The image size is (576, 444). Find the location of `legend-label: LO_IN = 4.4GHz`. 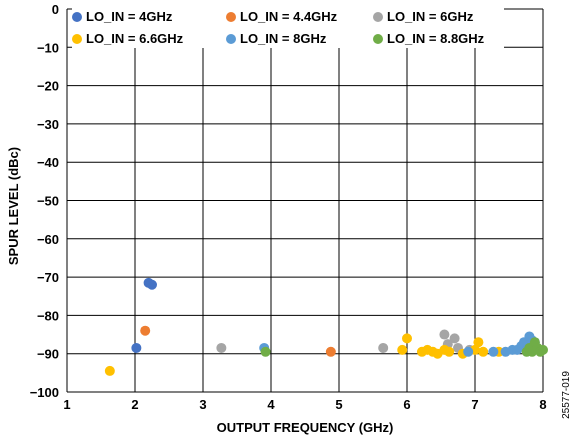

legend-label: LO_IN = 4.4GHz is located at coordinates (289, 16).